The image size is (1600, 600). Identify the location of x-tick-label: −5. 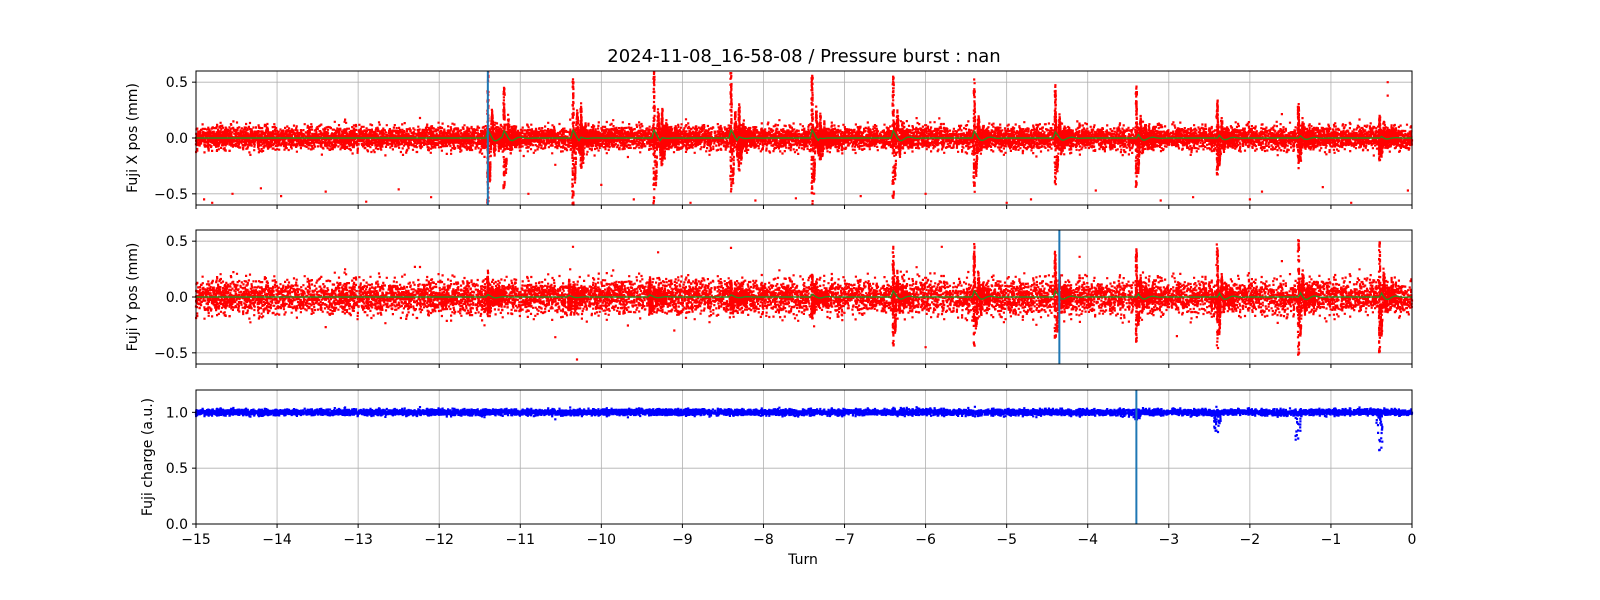
(1006, 540).